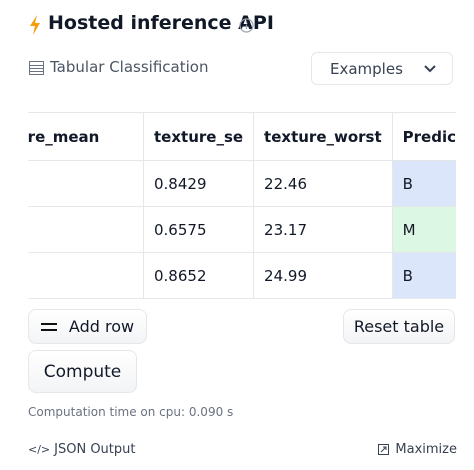 The image size is (474, 470). Describe the element at coordinates (198, 275) in the screenshot. I see `table-cell: 0.8652` at that location.